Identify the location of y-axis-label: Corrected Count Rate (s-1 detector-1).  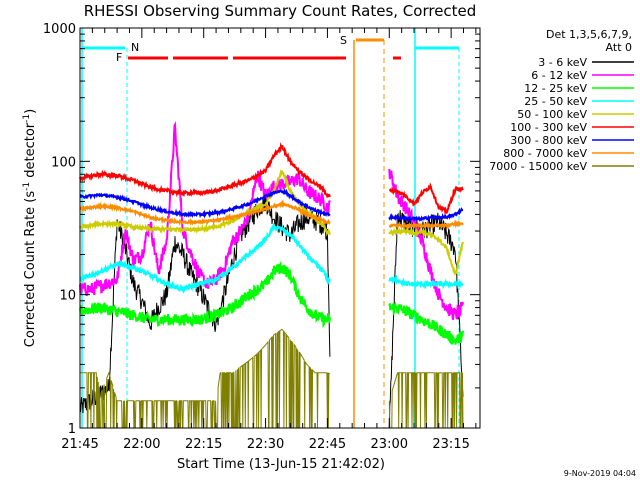
(30, 228).